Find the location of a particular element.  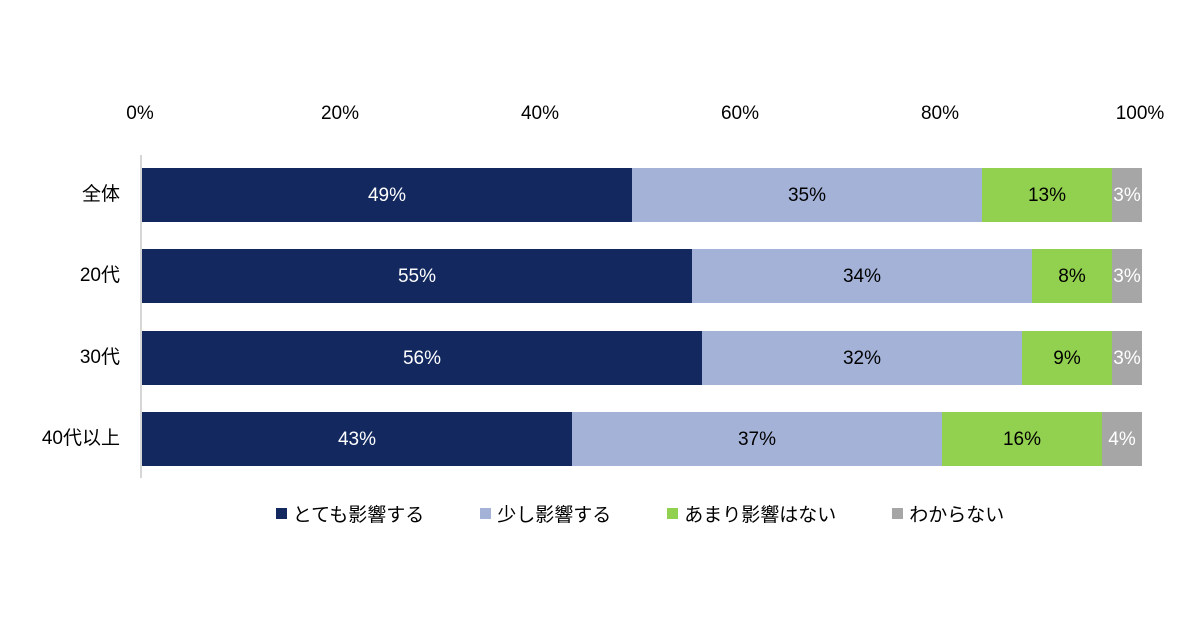

bar-segment: 9% is located at coordinates (1067, 358).